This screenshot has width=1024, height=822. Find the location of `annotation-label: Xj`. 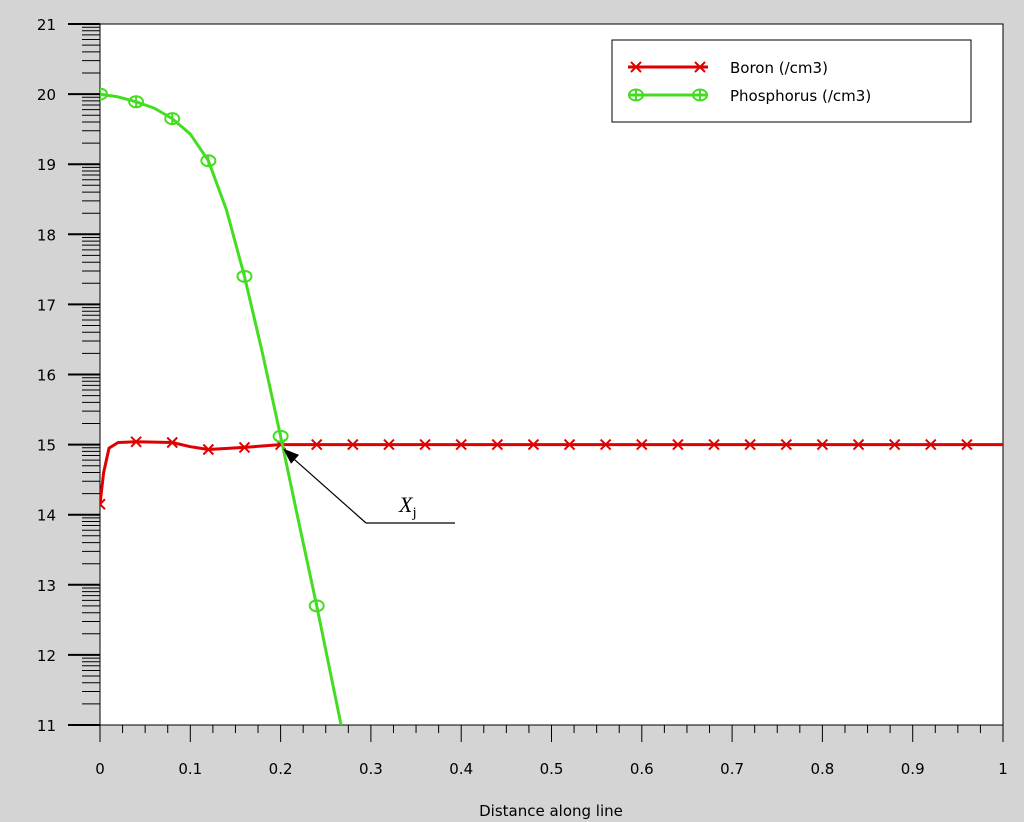

annotation-label: Xj is located at coordinates (407, 506).